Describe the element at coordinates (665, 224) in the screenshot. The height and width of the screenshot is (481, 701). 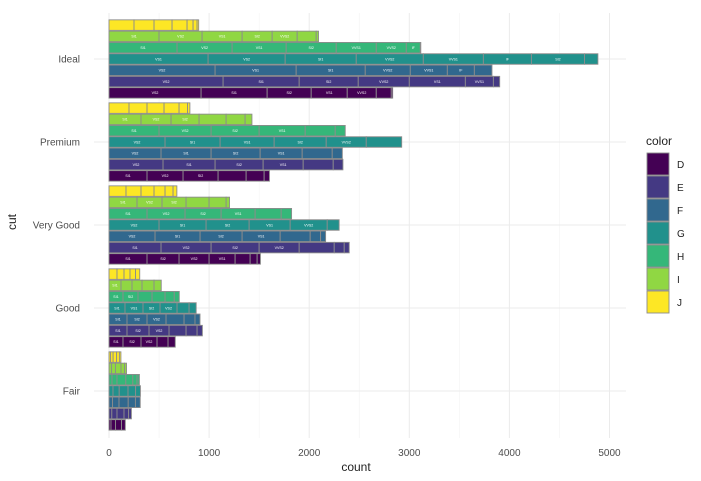
I see `legend: color D E F G H I J` at that location.